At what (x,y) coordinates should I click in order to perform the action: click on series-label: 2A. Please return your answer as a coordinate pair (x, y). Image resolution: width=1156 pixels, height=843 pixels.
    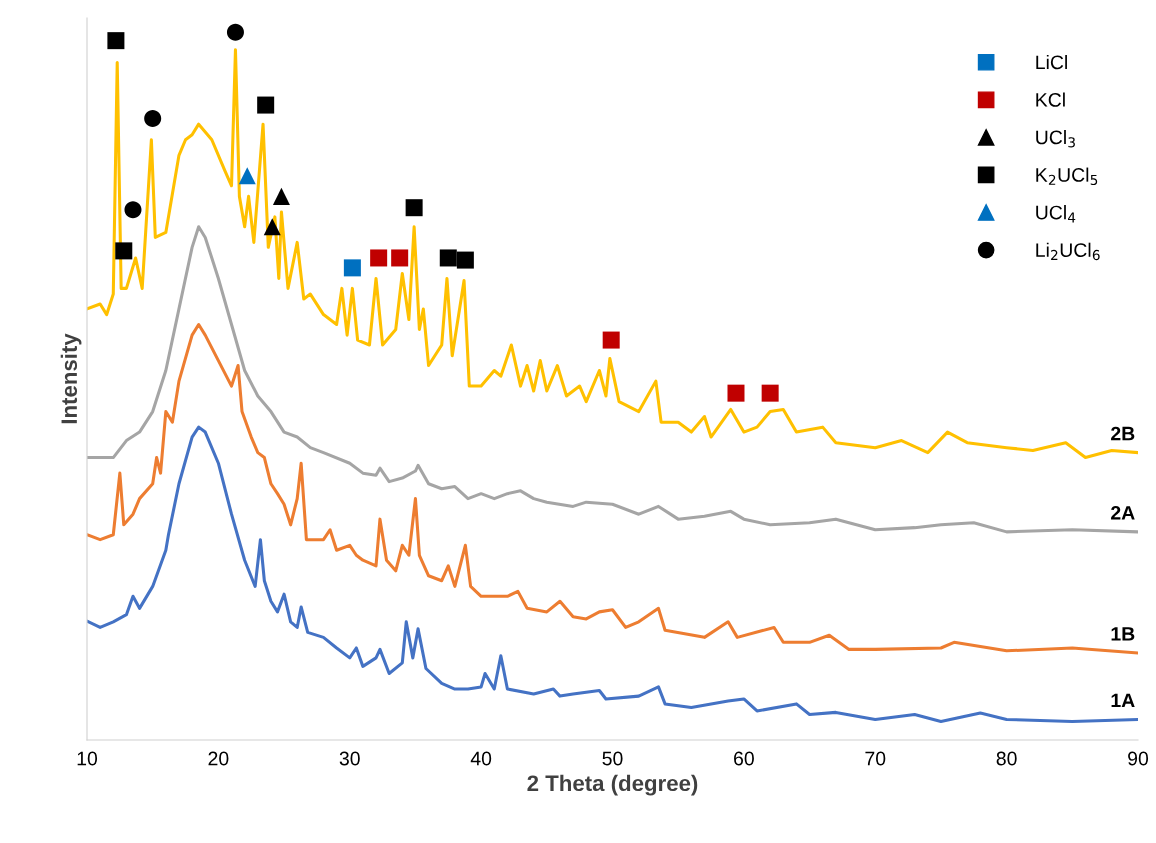
    Looking at the image, I should click on (1123, 512).